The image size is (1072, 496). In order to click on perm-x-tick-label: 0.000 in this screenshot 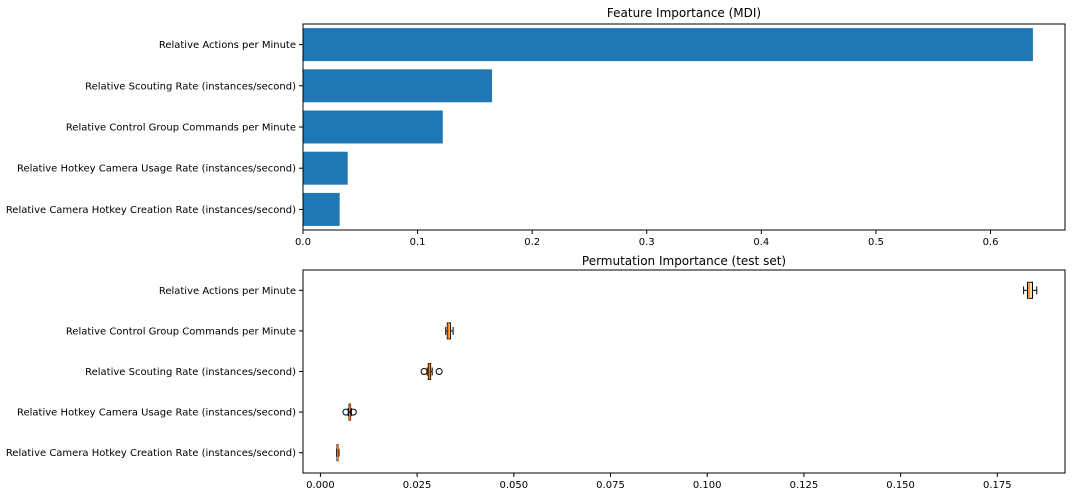, I will do `click(320, 485)`.